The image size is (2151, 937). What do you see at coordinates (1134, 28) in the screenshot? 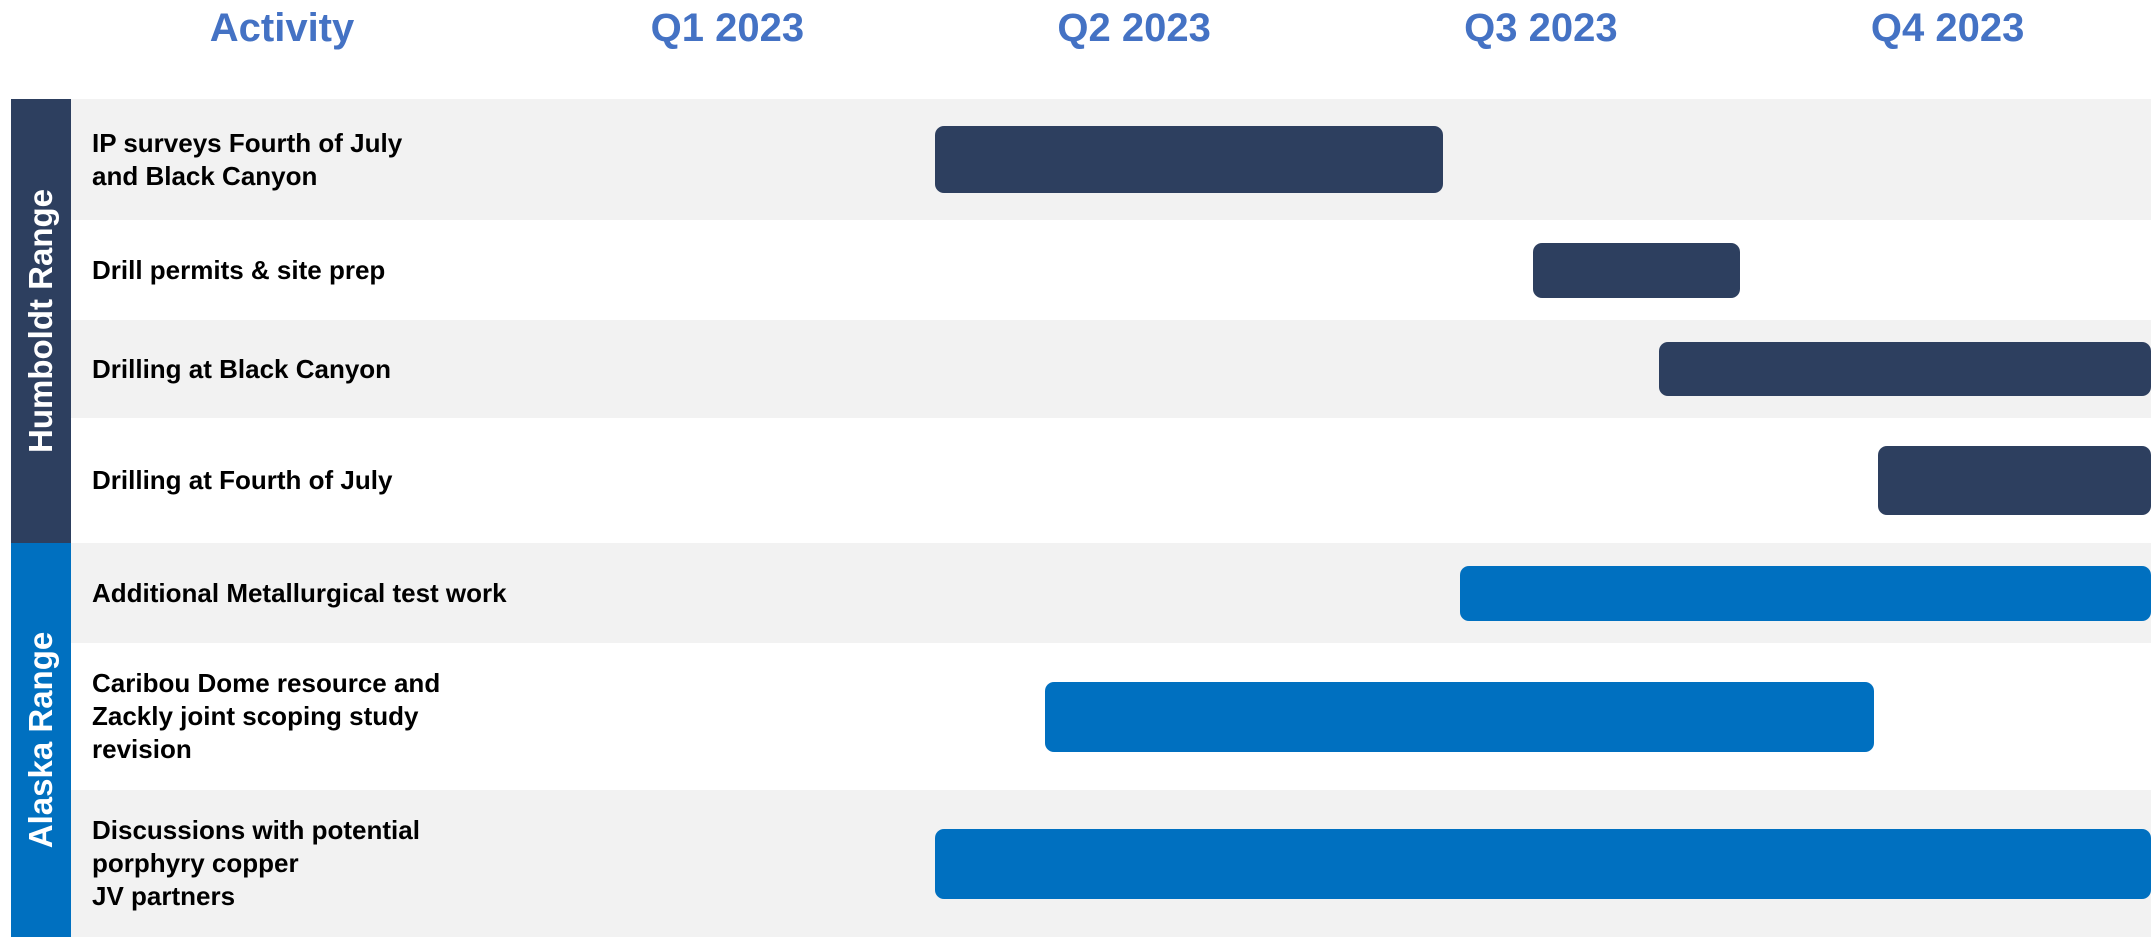
I see `x-tick-label: Q2 2023` at bounding box center [1134, 28].